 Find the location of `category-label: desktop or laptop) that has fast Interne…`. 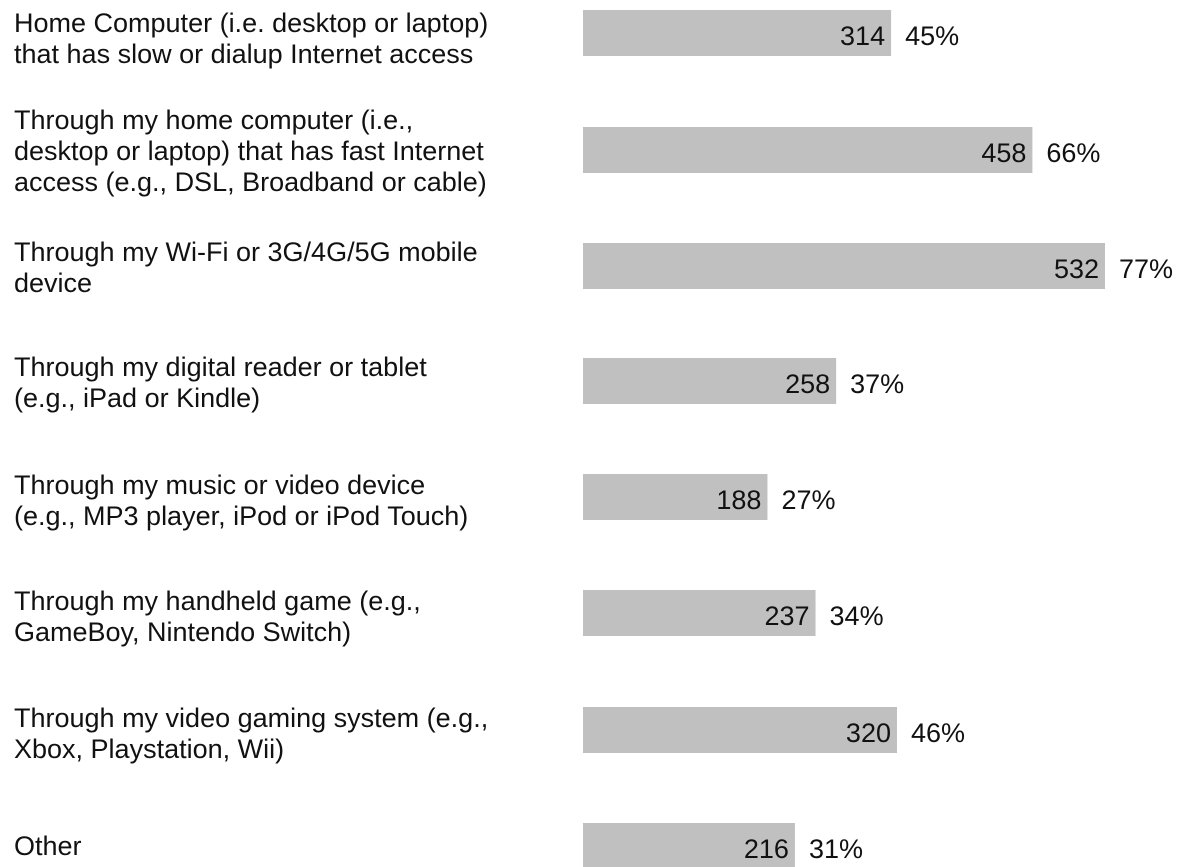

category-label: desktop or laptop) that has fast Interne… is located at coordinates (249, 151).